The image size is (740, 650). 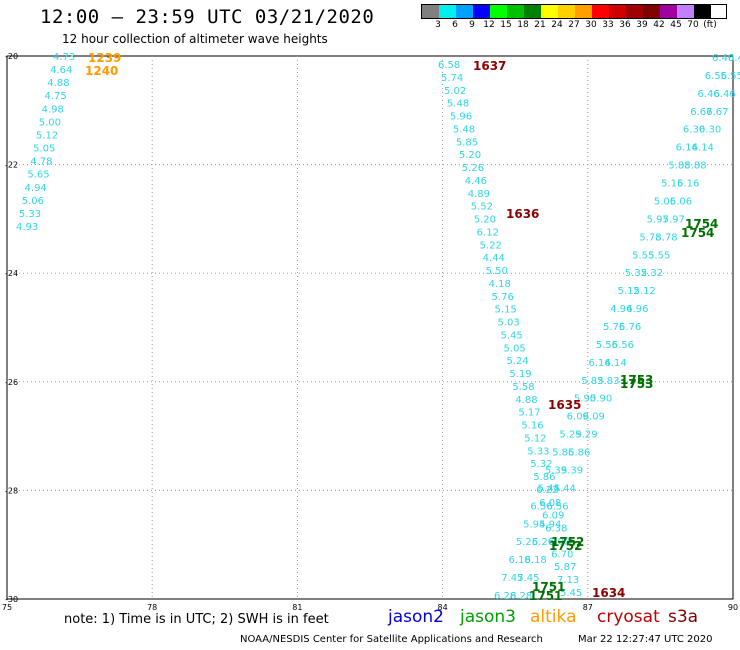 I want to click on middle-track-value: 5.45, so click(x=571, y=593).